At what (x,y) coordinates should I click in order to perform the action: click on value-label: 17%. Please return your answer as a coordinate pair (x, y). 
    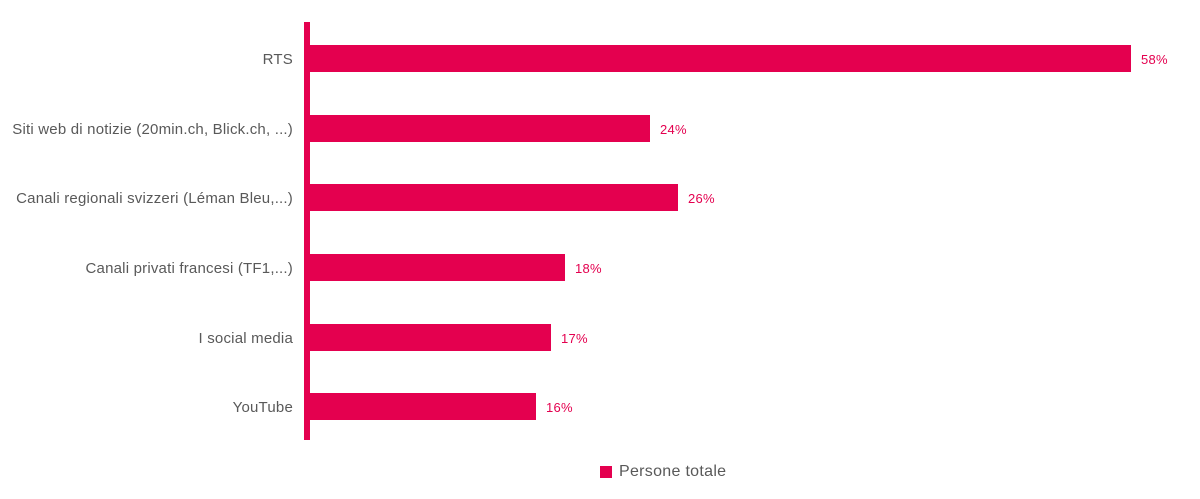
    Looking at the image, I should click on (574, 338).